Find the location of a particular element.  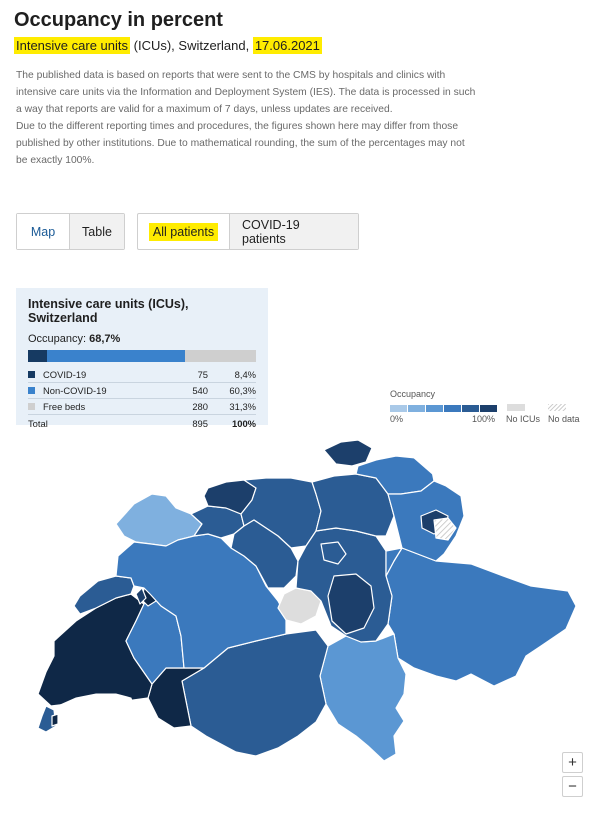

zoom-out-button: − is located at coordinates (572, 786).